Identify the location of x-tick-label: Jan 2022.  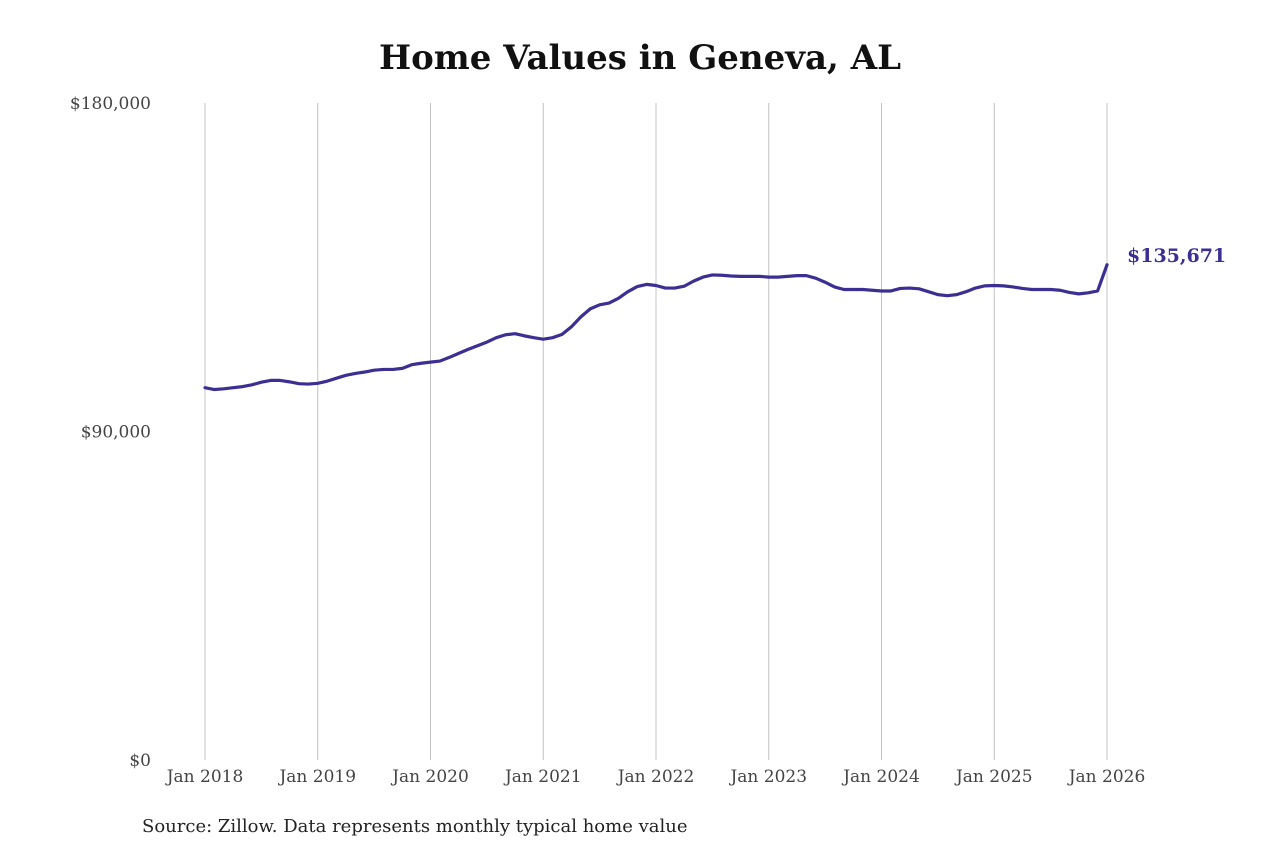
(655, 777).